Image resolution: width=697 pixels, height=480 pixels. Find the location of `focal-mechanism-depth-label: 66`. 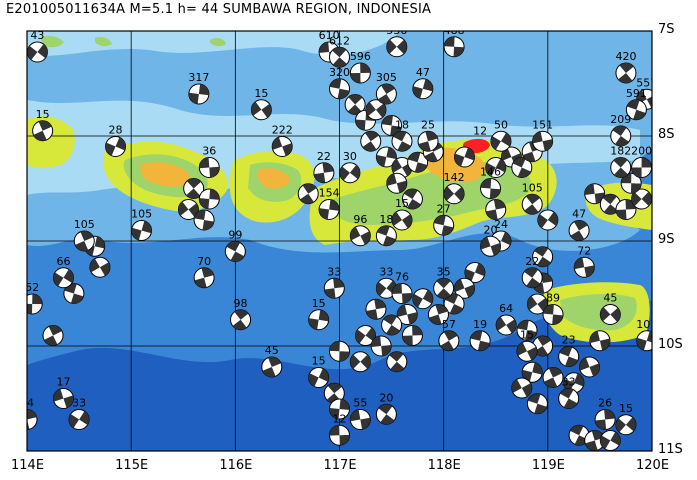

focal-mechanism-depth-label: 66 is located at coordinates (63, 261).